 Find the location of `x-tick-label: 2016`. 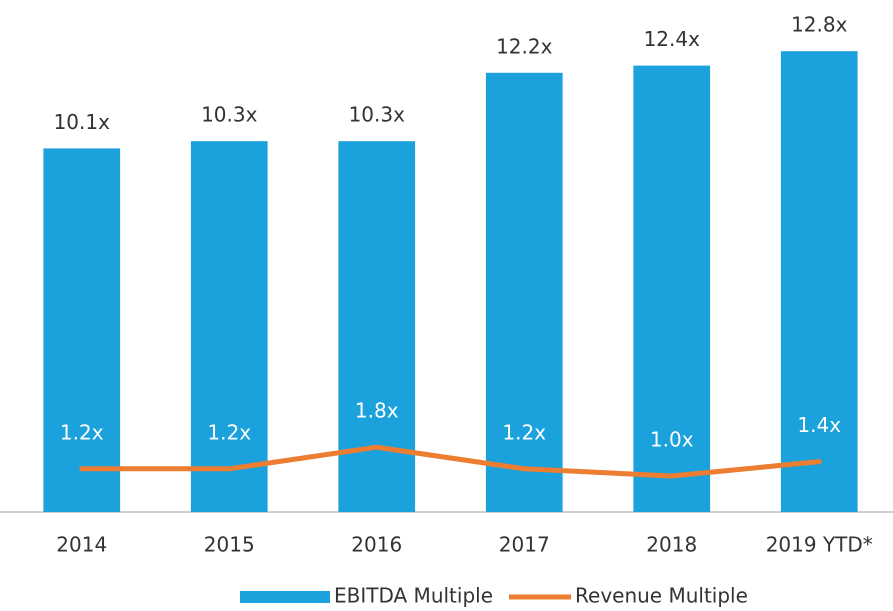

x-tick-label: 2016 is located at coordinates (376, 545).